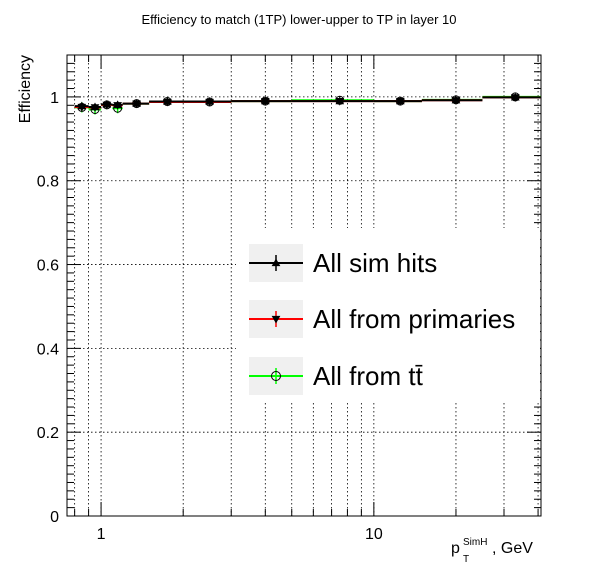  Describe the element at coordinates (466, 559) in the screenshot. I see `x-axis-label-subscript: T` at that location.